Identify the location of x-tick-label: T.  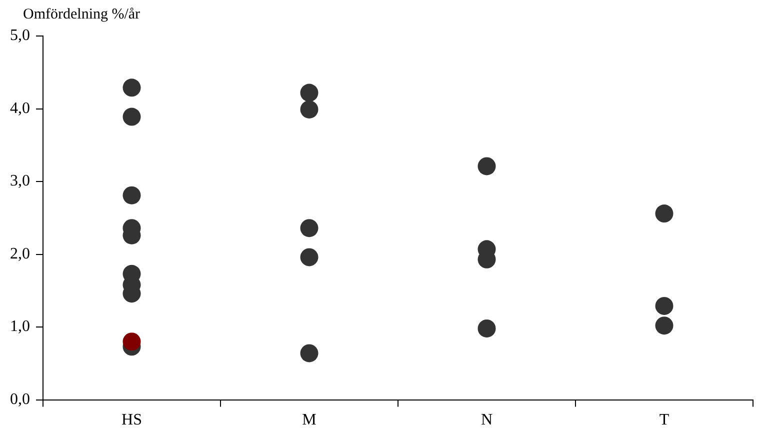
(664, 420).